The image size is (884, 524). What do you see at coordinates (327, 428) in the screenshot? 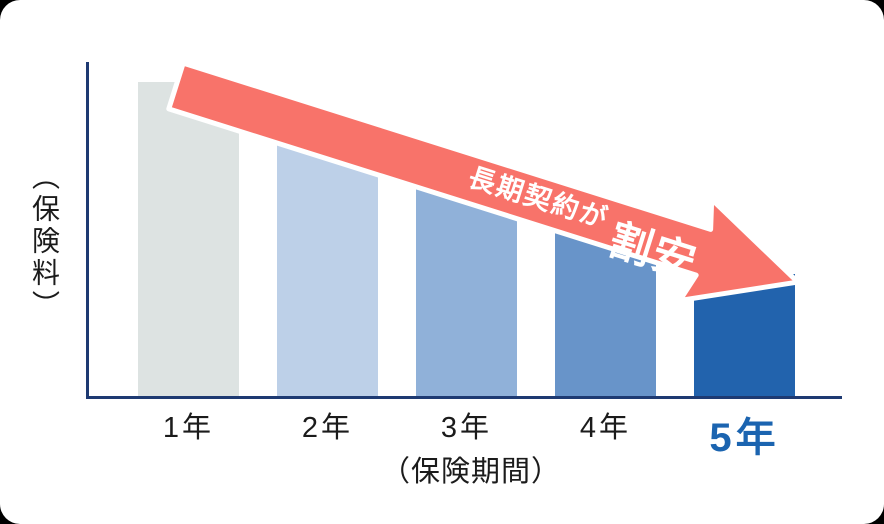
I see `x-tick-label-2: 2年` at bounding box center [327, 428].